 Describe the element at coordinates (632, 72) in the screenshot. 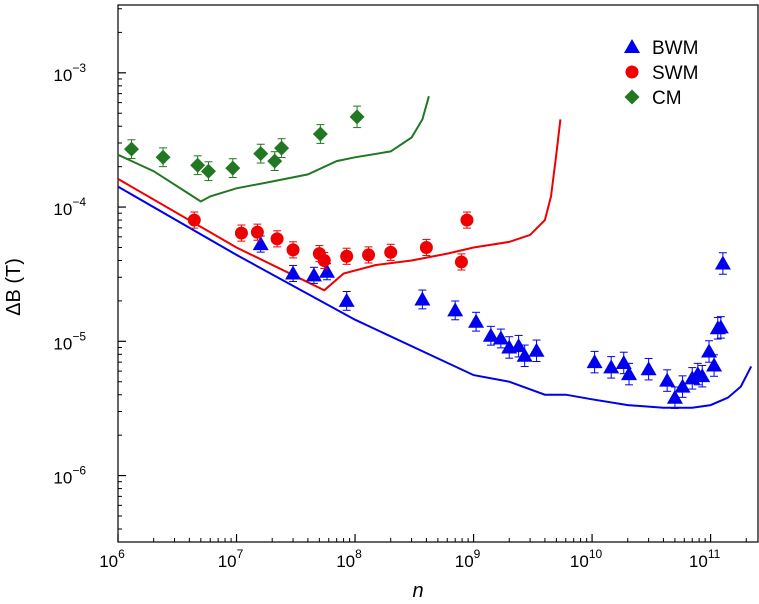

I see `legend-swm-marker` at that location.